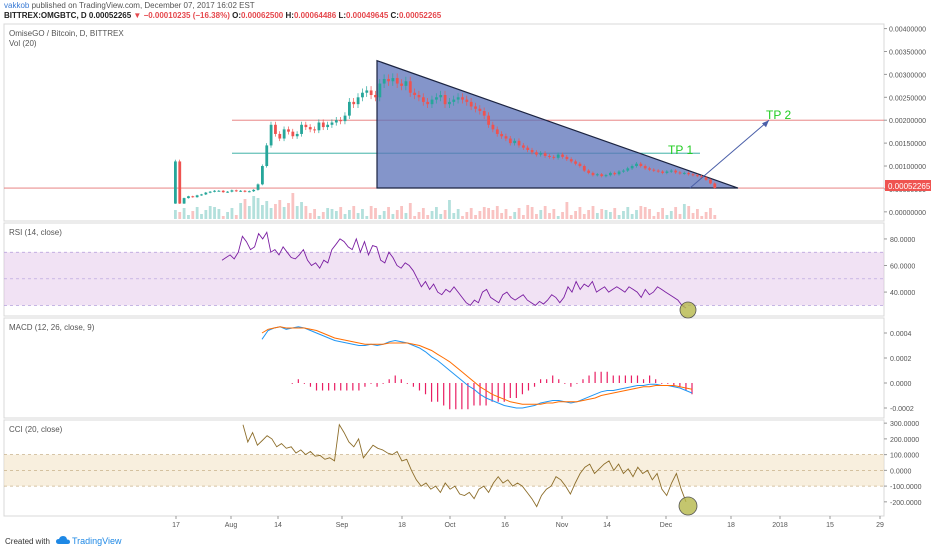 Image resolution: width=932 pixels, height=550 pixels. What do you see at coordinates (17, 5) in the screenshot?
I see `author-link: vakkob` at bounding box center [17, 5].